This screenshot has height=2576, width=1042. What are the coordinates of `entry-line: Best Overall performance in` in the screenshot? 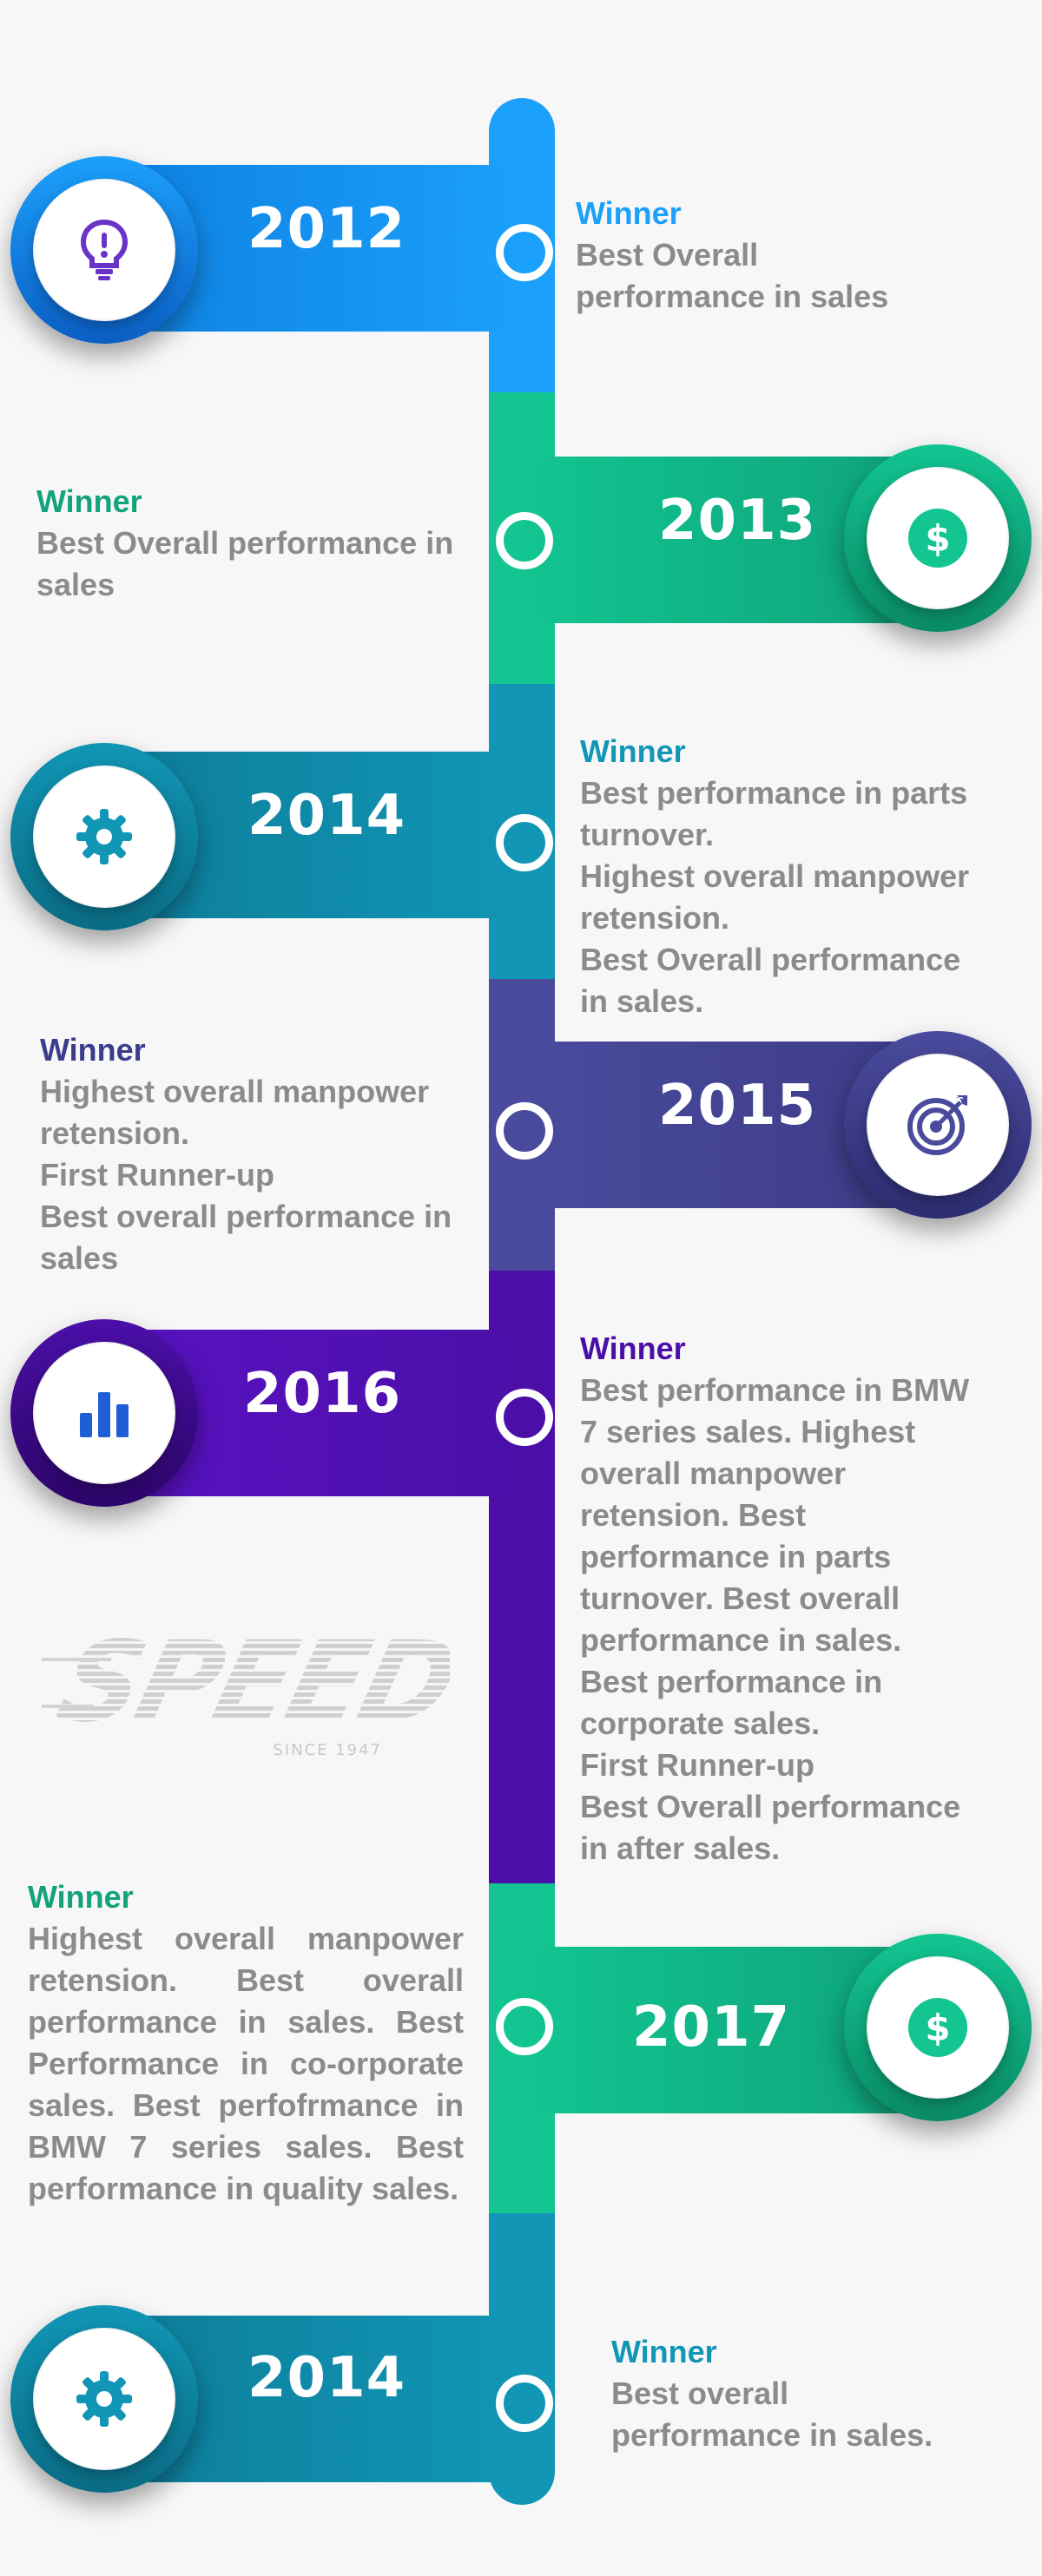 It's located at (245, 543).